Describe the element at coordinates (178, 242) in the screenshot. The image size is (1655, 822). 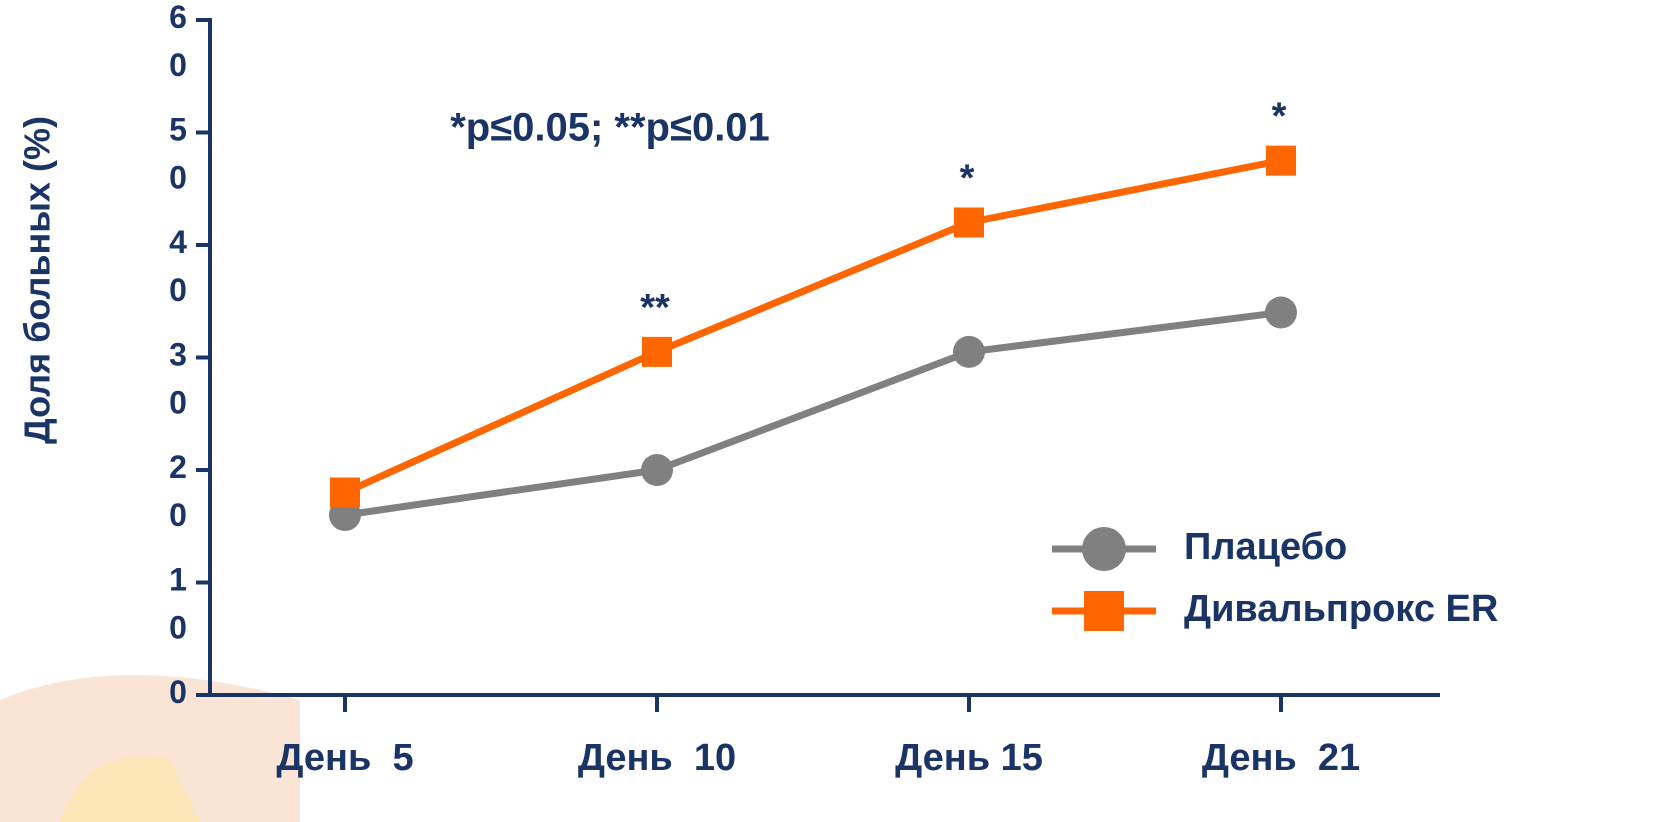
I see `y-tick-digit: 4` at that location.